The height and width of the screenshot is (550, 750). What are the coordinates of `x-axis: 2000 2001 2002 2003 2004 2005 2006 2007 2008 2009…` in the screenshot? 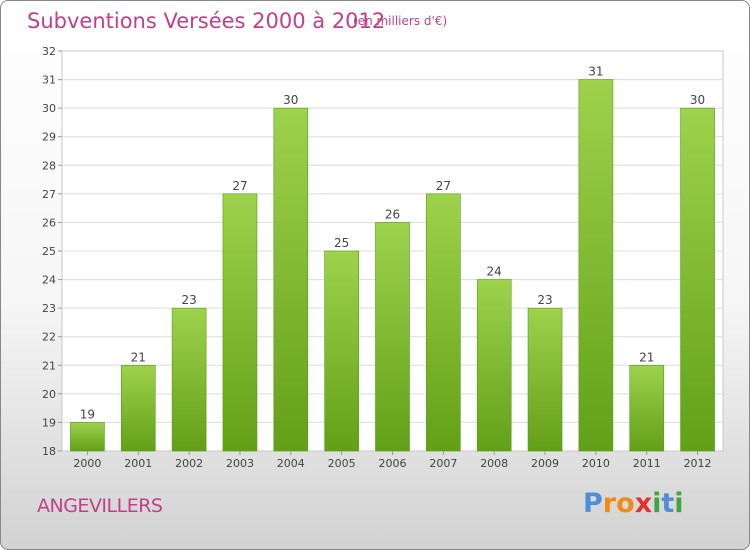 It's located at (392, 460).